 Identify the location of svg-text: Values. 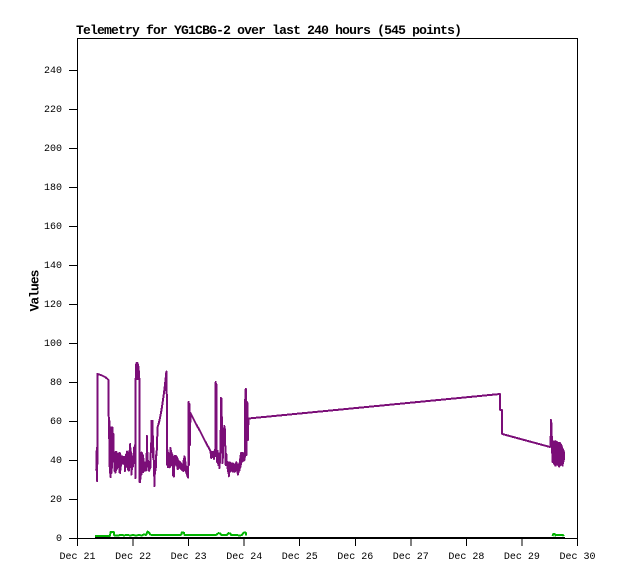
(35, 290).